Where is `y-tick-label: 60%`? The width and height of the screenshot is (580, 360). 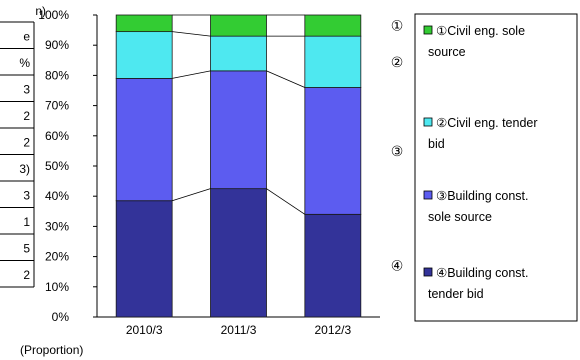
y-tick-label: 60% is located at coordinates (57, 136).